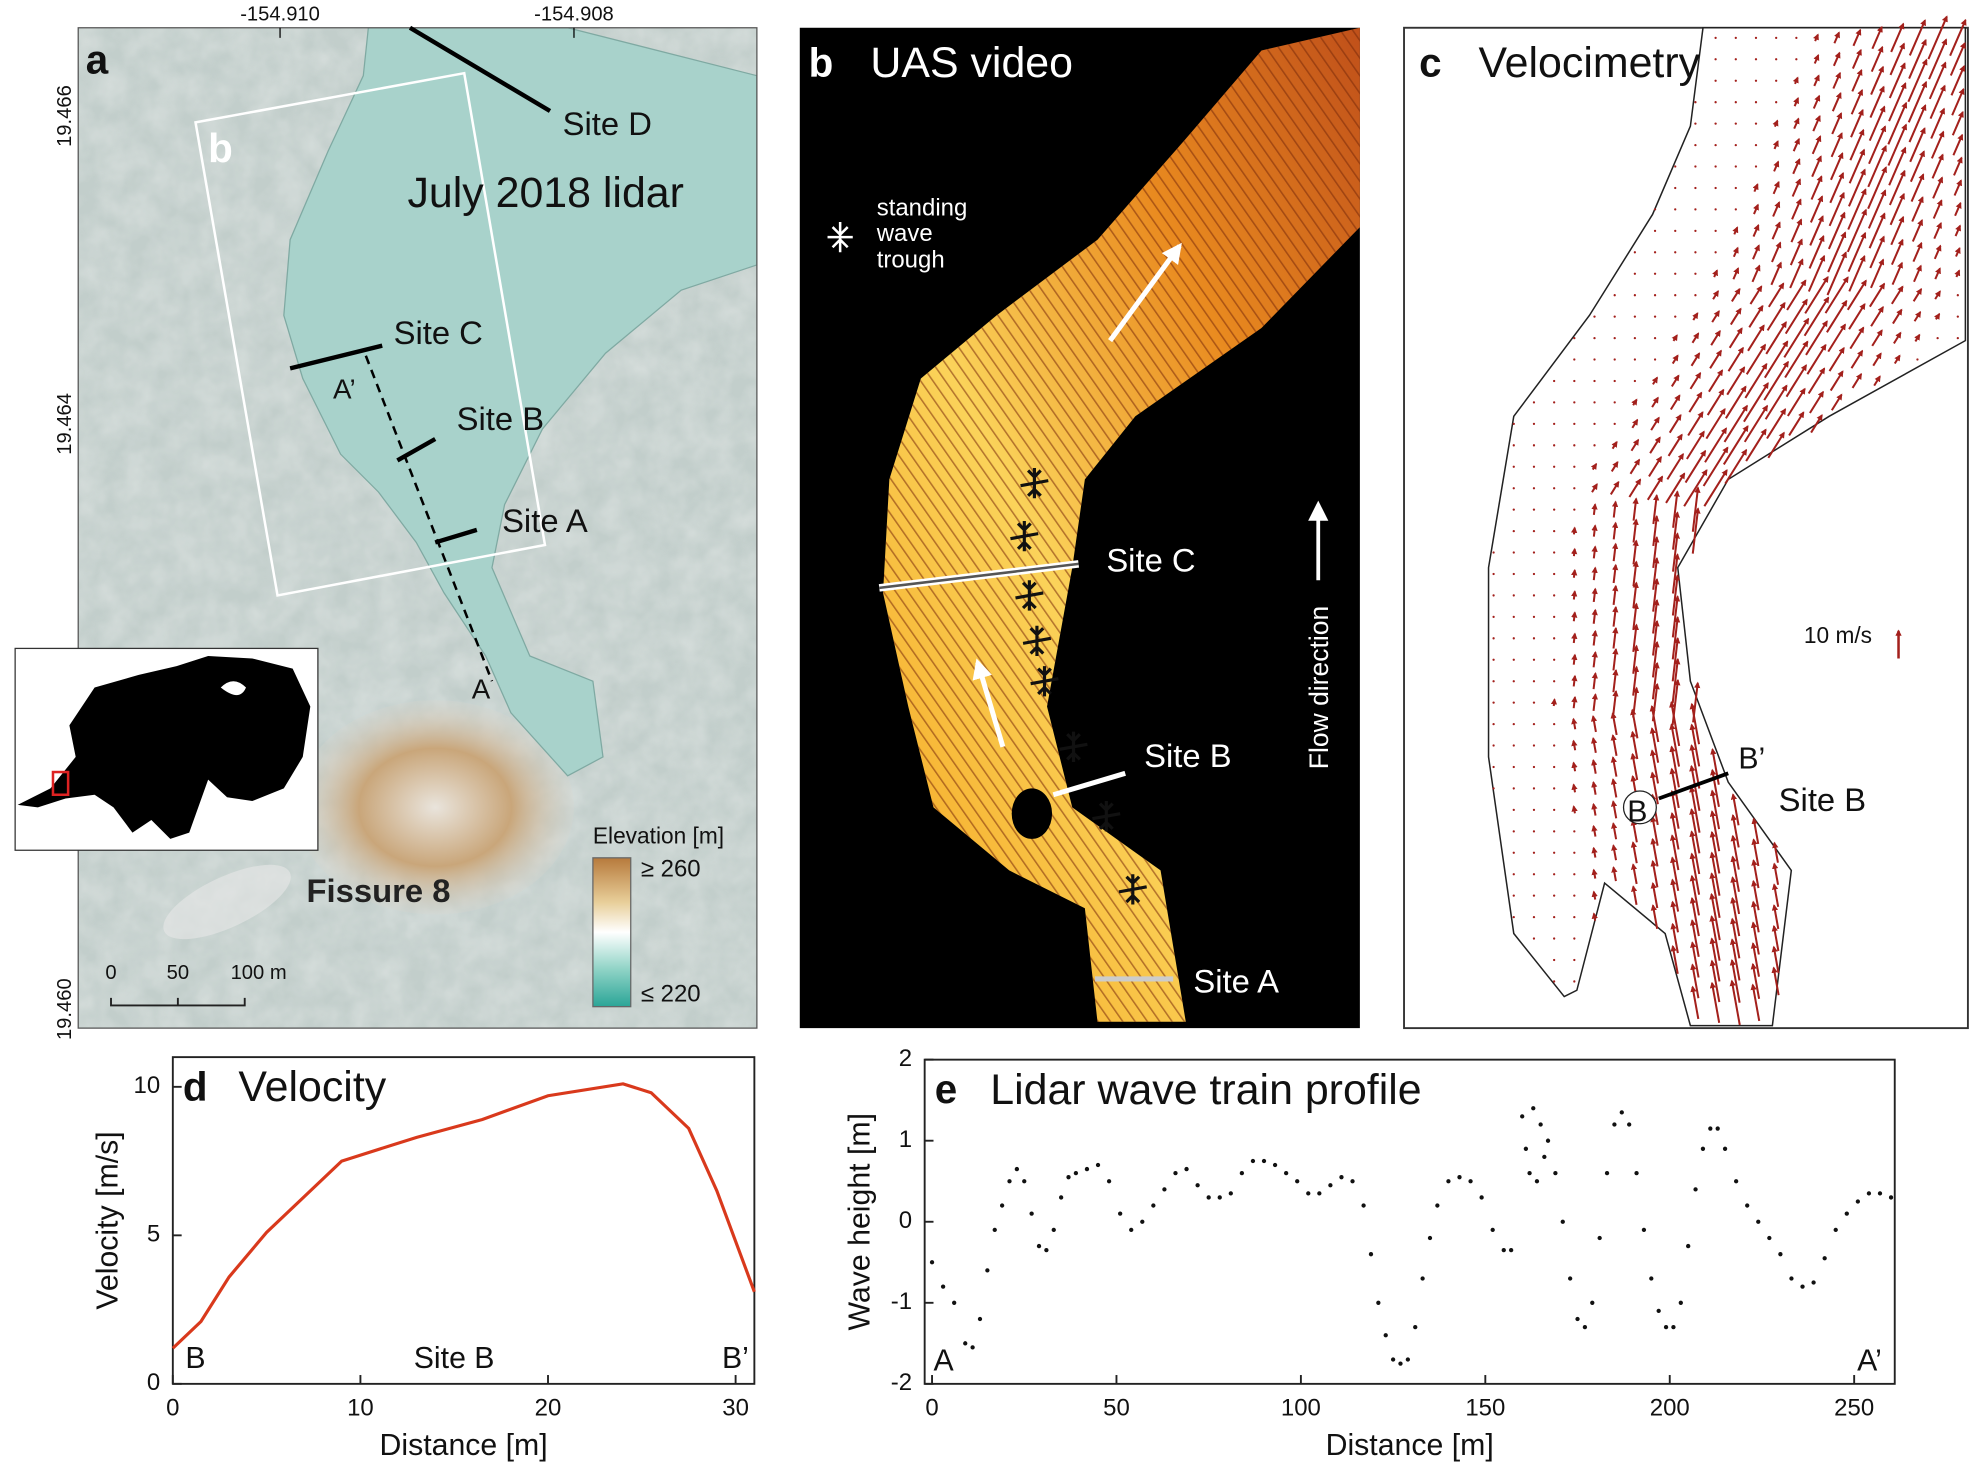  I want to click on panel-label: b, so click(821, 62).